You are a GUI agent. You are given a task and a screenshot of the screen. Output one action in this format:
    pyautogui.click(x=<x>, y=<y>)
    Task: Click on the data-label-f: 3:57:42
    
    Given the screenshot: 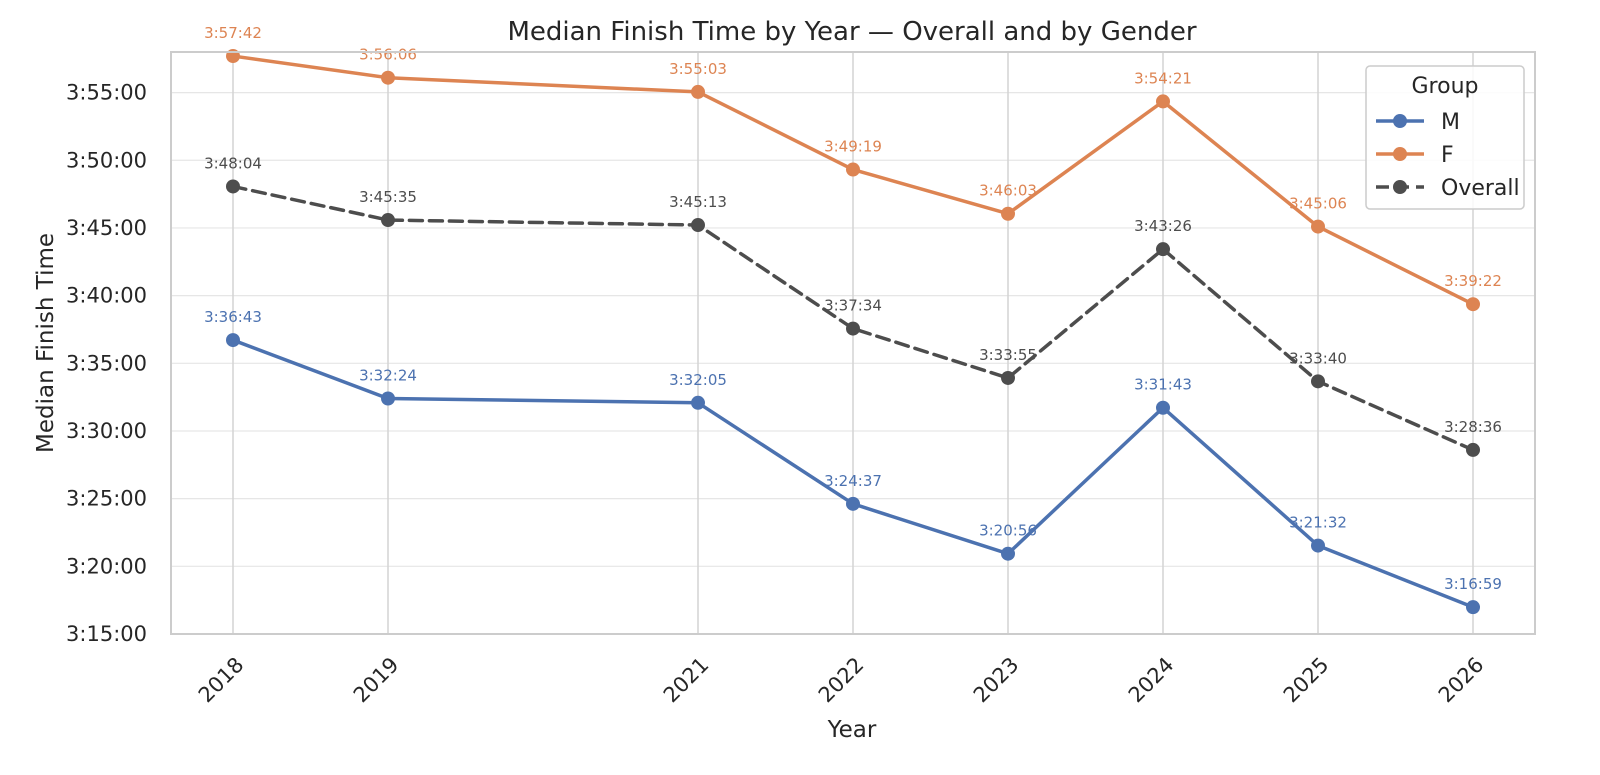 What is the action you would take?
    pyautogui.click(x=233, y=33)
    